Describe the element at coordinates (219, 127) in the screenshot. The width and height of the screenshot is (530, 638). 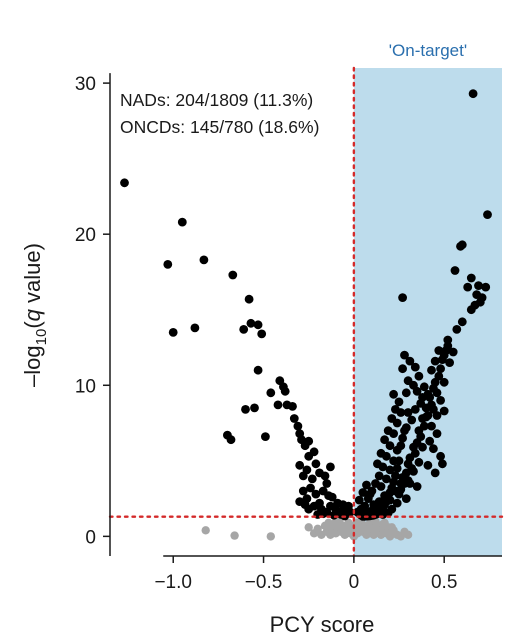
I see `annotation-oncds: ONCDs: 145/780 (18.6%)` at that location.